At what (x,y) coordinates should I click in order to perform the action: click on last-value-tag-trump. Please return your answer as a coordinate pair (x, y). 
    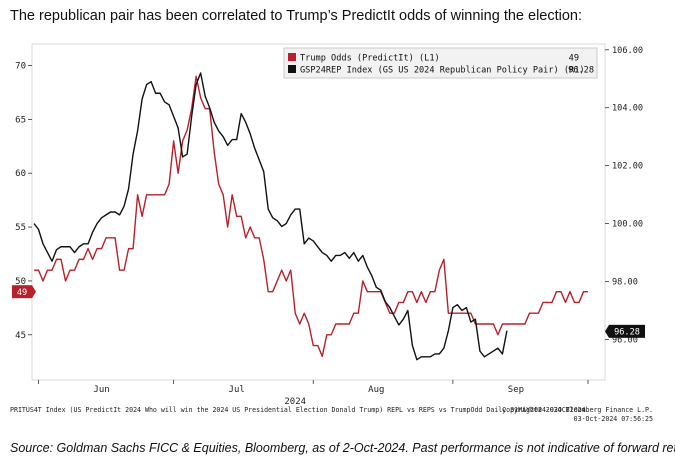
    Looking at the image, I should click on (22, 292).